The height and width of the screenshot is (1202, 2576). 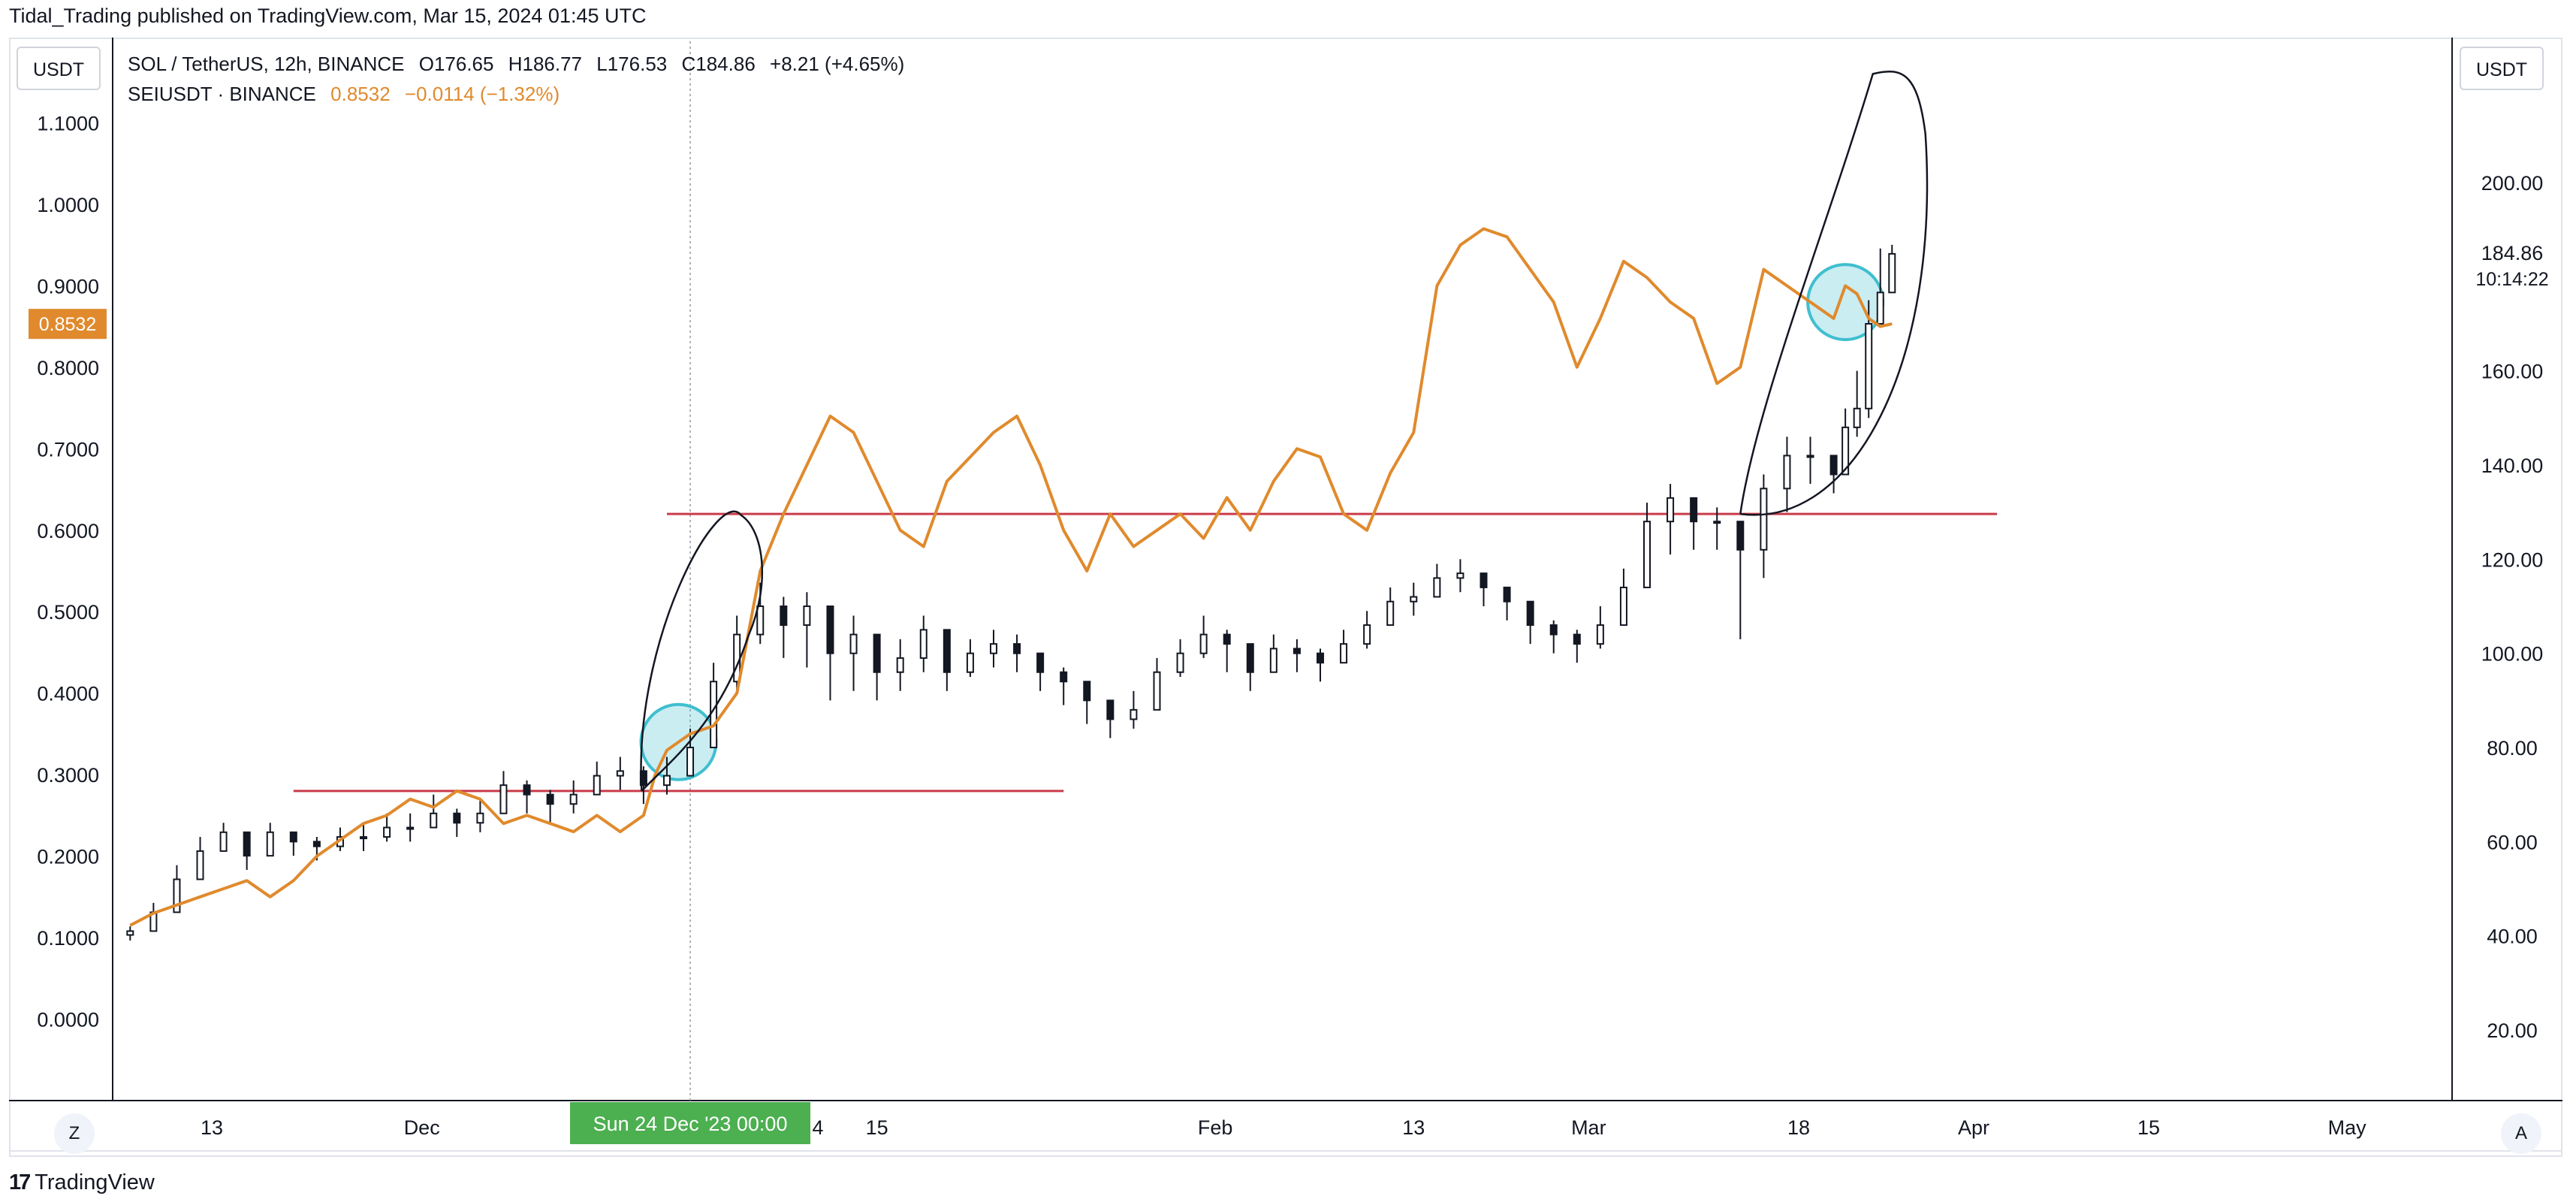 What do you see at coordinates (2347, 1127) in the screenshot?
I see `time-axis-tick-label: May` at bounding box center [2347, 1127].